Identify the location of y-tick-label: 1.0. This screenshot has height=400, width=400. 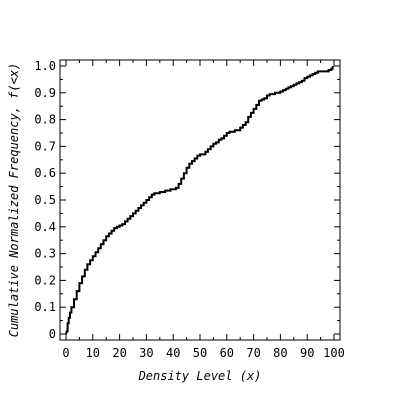
(45, 66).